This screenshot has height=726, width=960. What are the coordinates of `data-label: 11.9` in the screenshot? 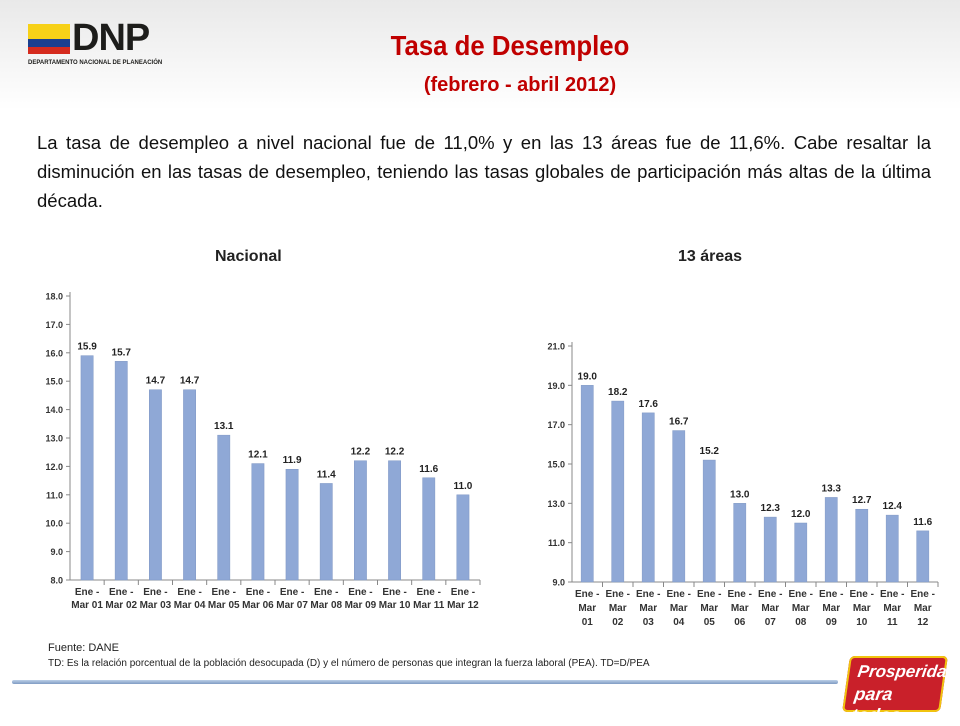 It's located at (292, 460).